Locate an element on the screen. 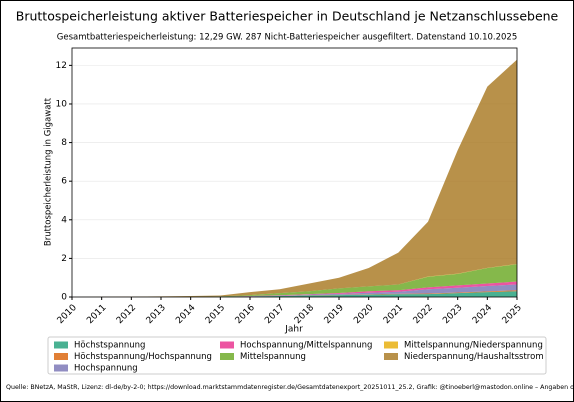 Image resolution: width=574 pixels, height=402 pixels. y-tick-label: 2 is located at coordinates (64, 259).